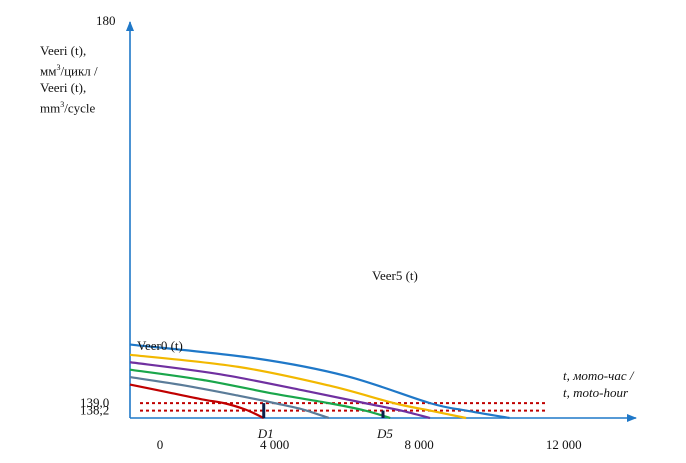 This screenshot has height=463, width=686. What do you see at coordinates (274, 444) in the screenshot?
I see `x-tick-label-1: 4 000` at bounding box center [274, 444].